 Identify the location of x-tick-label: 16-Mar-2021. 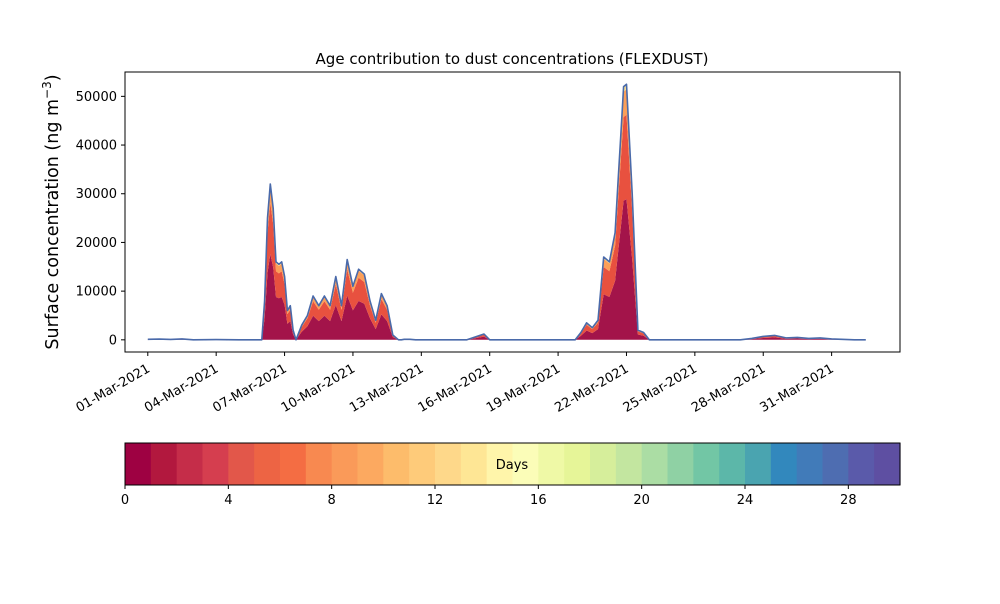
(455, 388).